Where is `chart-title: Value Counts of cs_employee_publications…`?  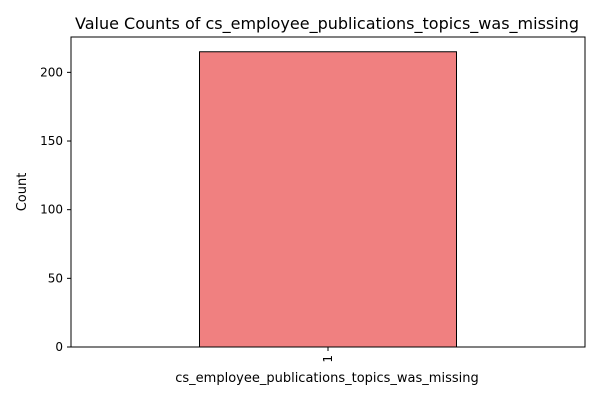
chart-title: Value Counts of cs_employee_publications… is located at coordinates (327, 24).